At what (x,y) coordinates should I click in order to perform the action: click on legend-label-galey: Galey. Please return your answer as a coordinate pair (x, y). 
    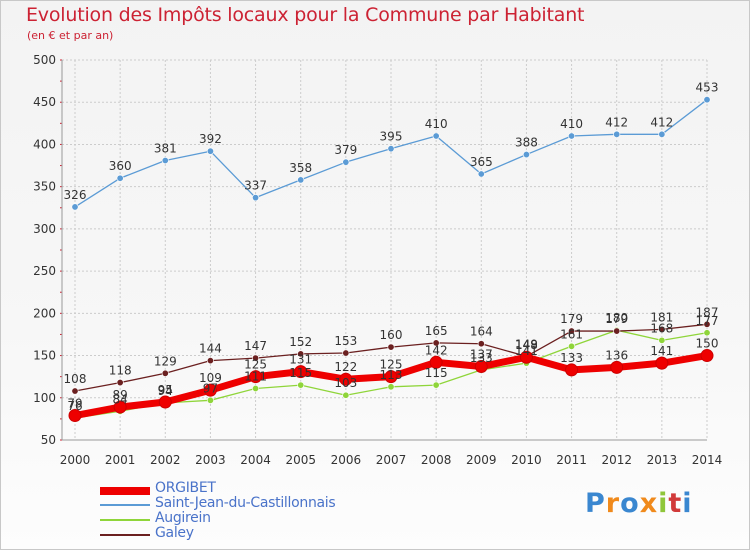
    Looking at the image, I should click on (174, 533).